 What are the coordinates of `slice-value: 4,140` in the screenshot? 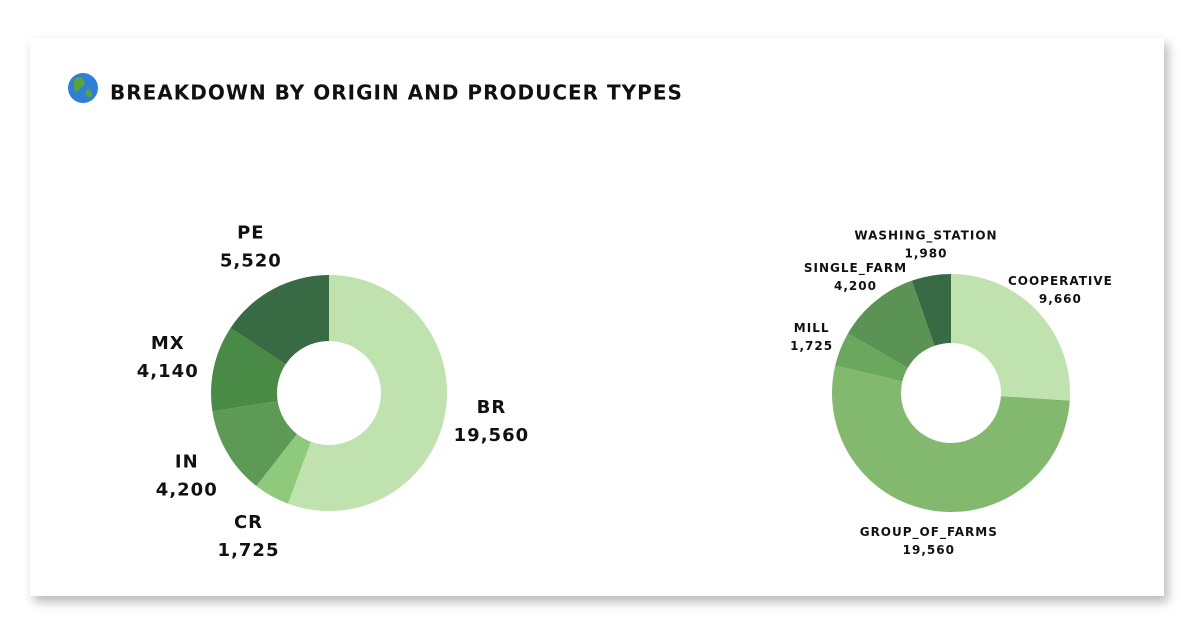 It's located at (168, 371).